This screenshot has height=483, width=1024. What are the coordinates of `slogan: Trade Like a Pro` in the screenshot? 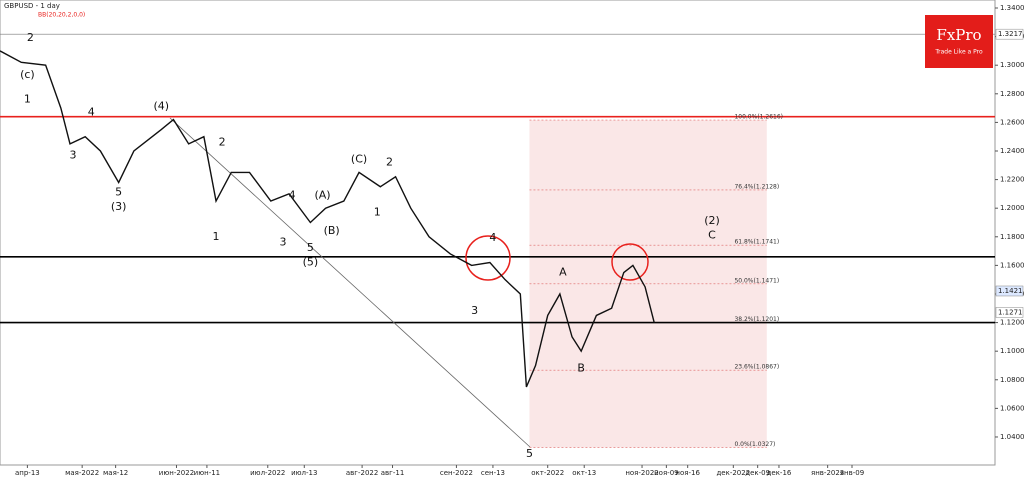 It's located at (958, 52).